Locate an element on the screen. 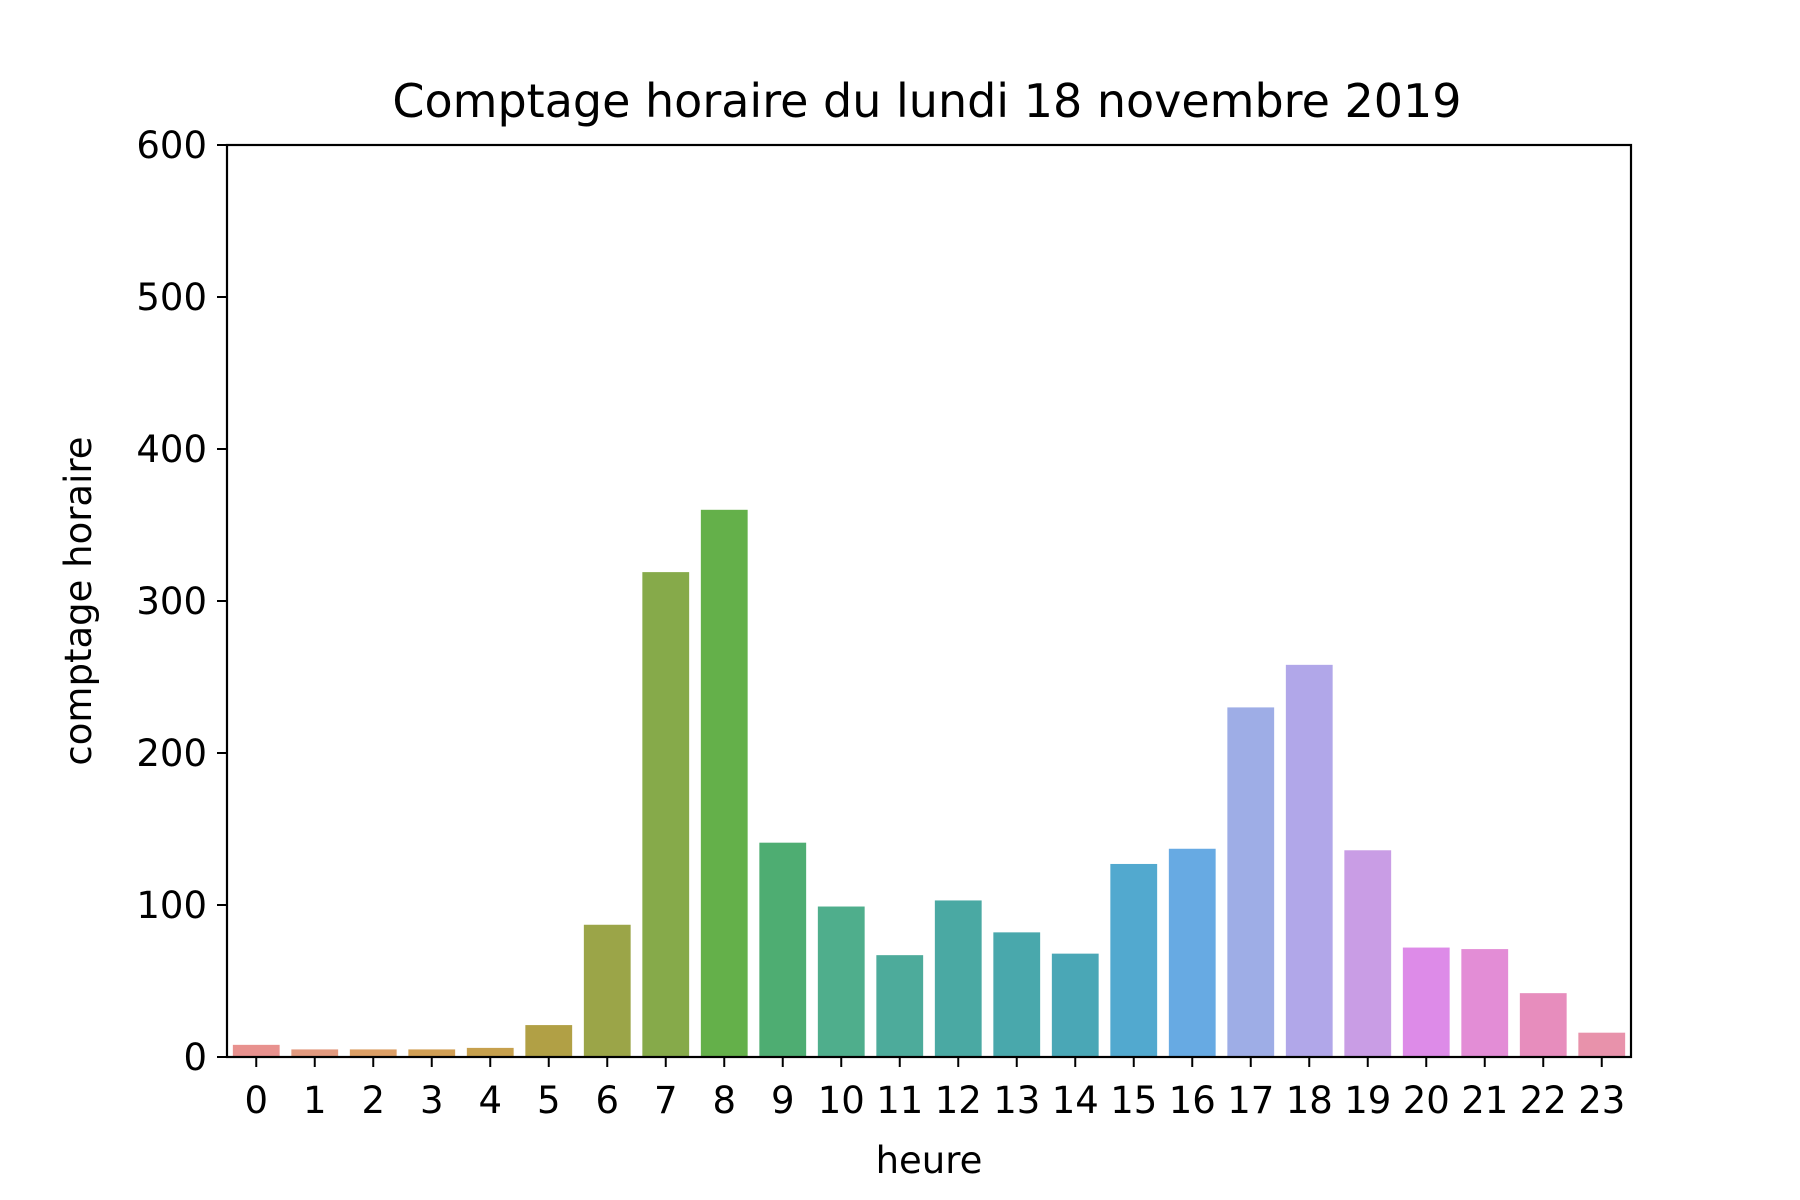 Image resolution: width=1800 pixels, height=1200 pixels. y-tick-label: 500 is located at coordinates (171, 297).